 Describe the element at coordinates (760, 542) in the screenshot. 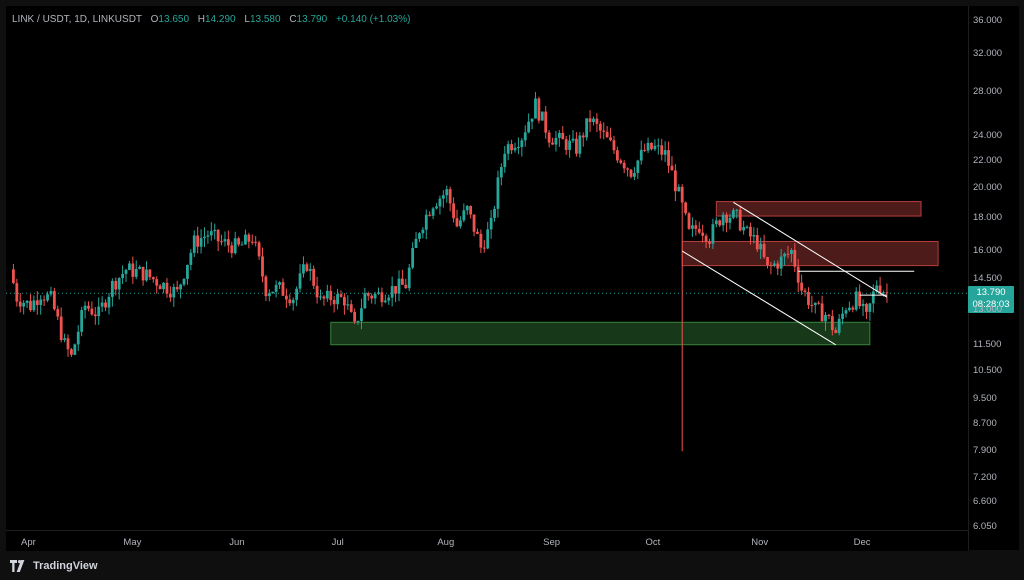

I see `time-tick-label: Nov` at that location.